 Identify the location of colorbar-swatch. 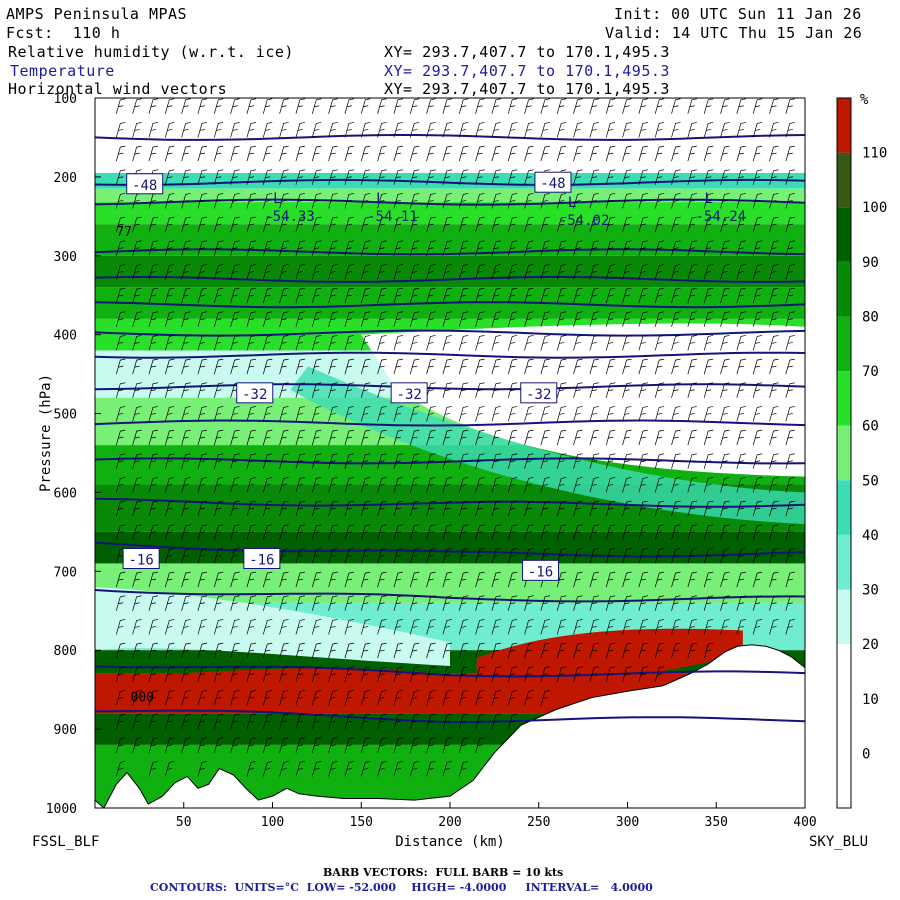
(844, 289).